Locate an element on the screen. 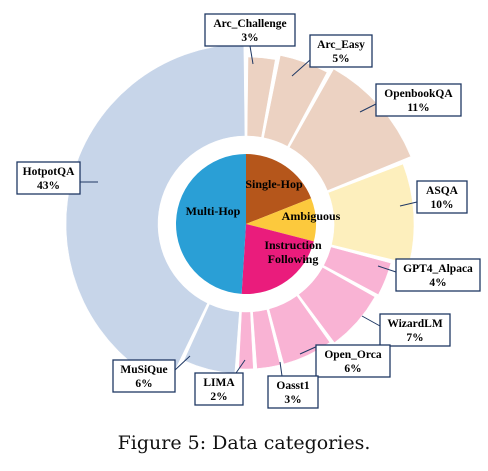 This screenshot has height=471, width=488. label-box-arc-easy is located at coordinates (341, 51).